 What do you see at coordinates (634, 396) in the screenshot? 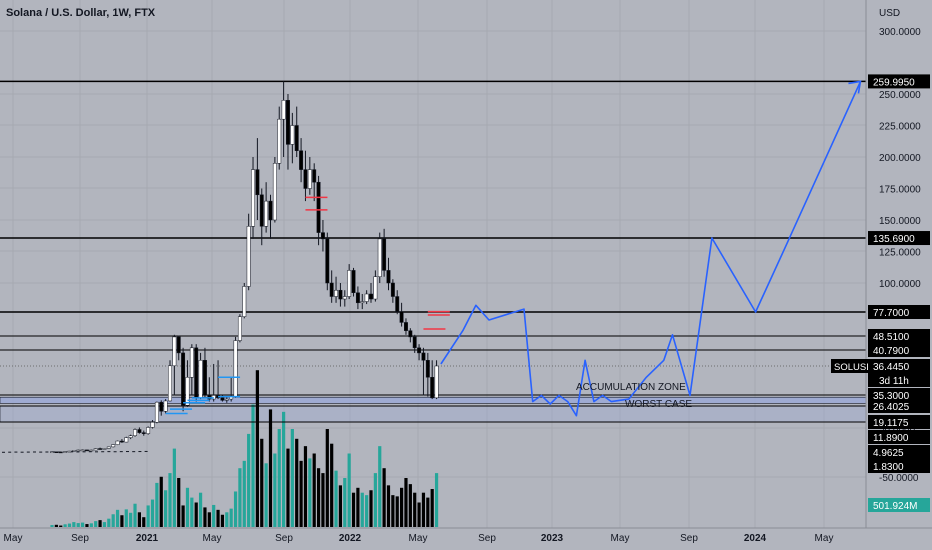
I see `zone-labels: ACCUMULATION ZONE WORST CASE` at bounding box center [634, 396].